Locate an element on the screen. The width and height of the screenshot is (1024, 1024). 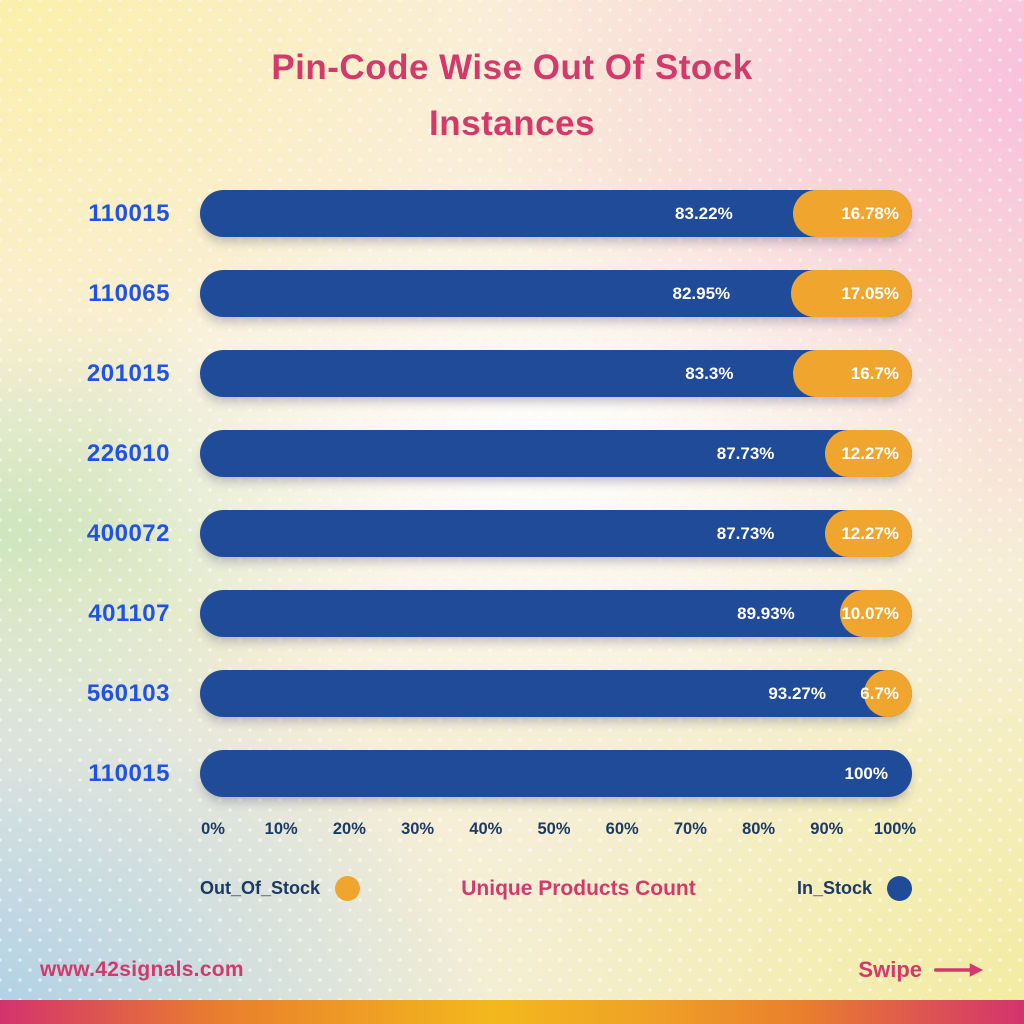
in-stock-value: 93.27% is located at coordinates (797, 693).